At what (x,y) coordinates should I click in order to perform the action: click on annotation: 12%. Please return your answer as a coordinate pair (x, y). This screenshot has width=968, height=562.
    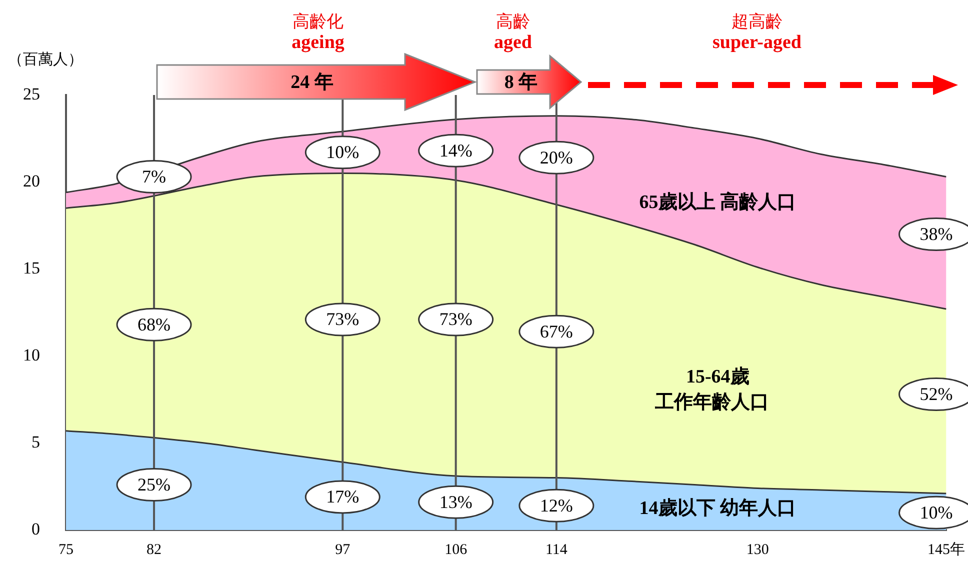
    Looking at the image, I should click on (556, 505).